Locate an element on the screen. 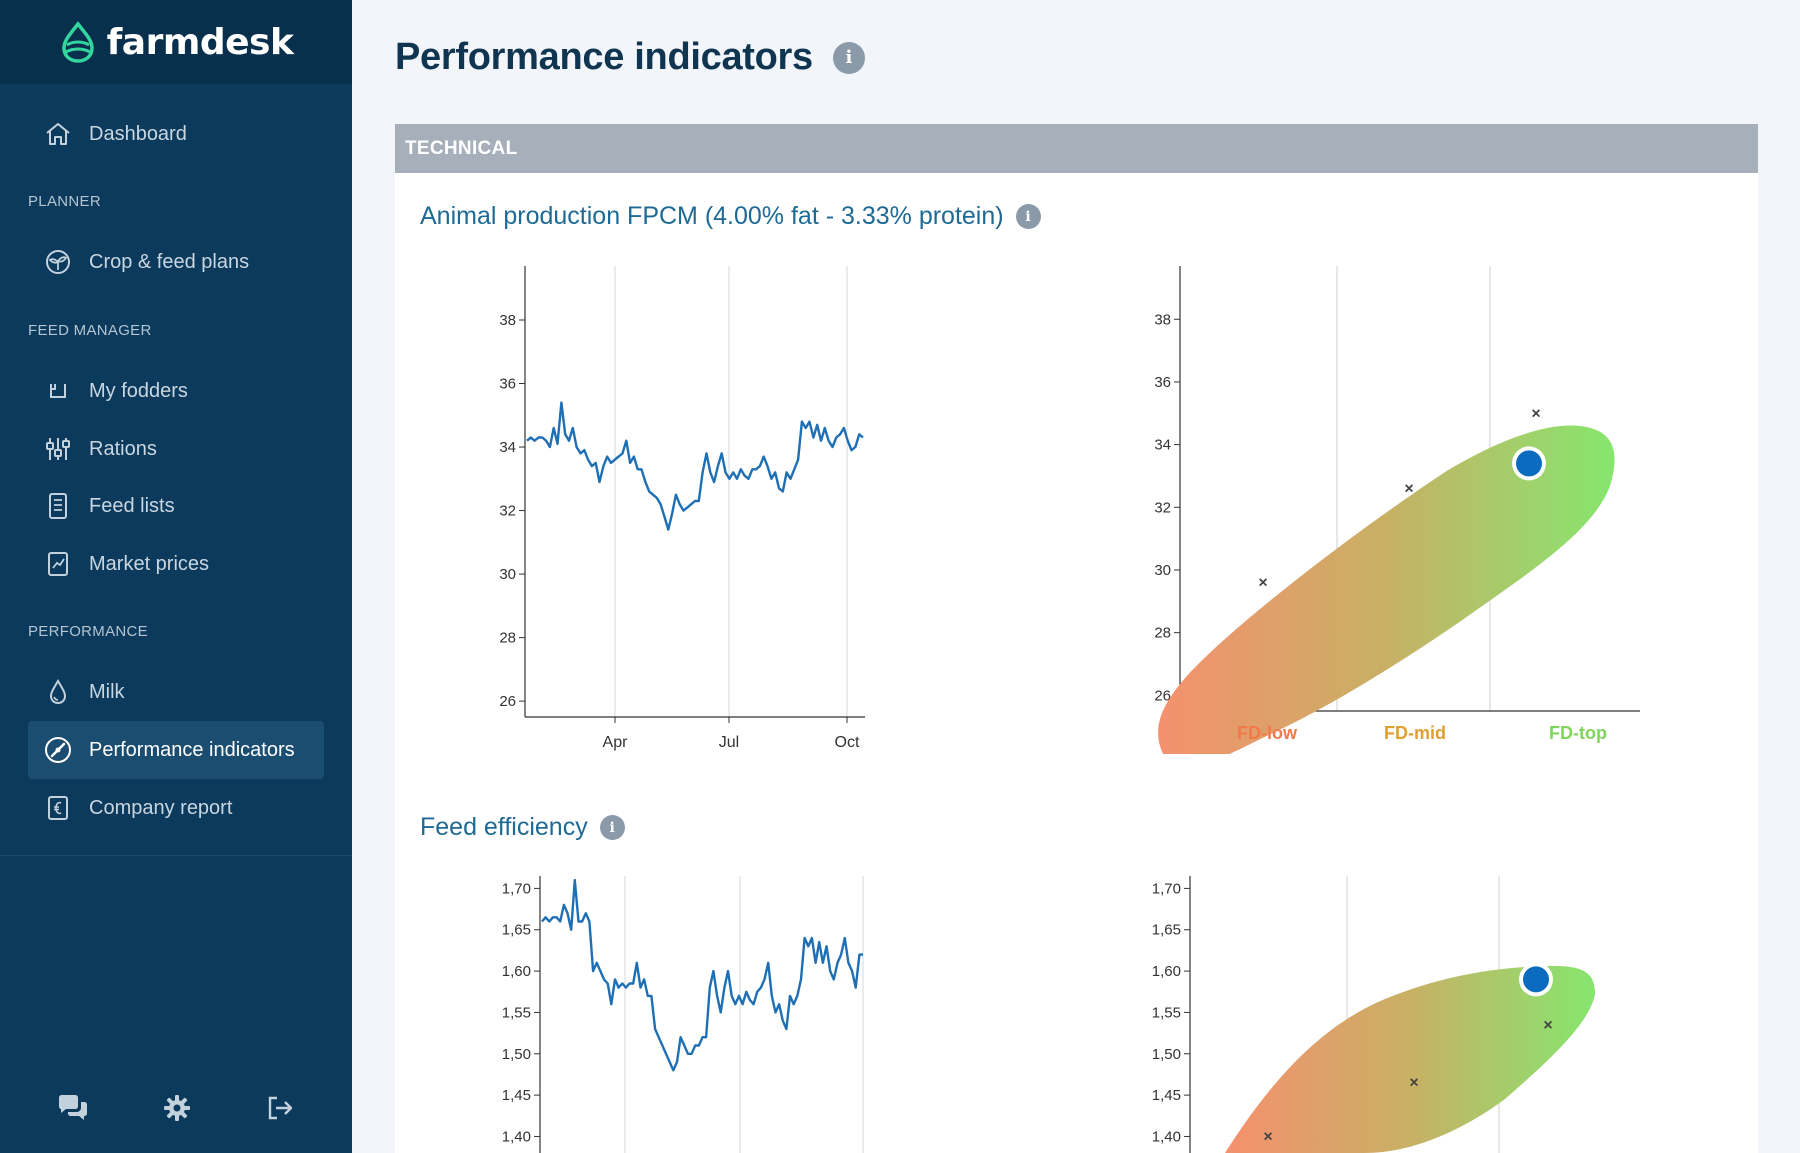 The width and height of the screenshot is (1800, 1153). section-label-planner: PLANNER is located at coordinates (64, 201).